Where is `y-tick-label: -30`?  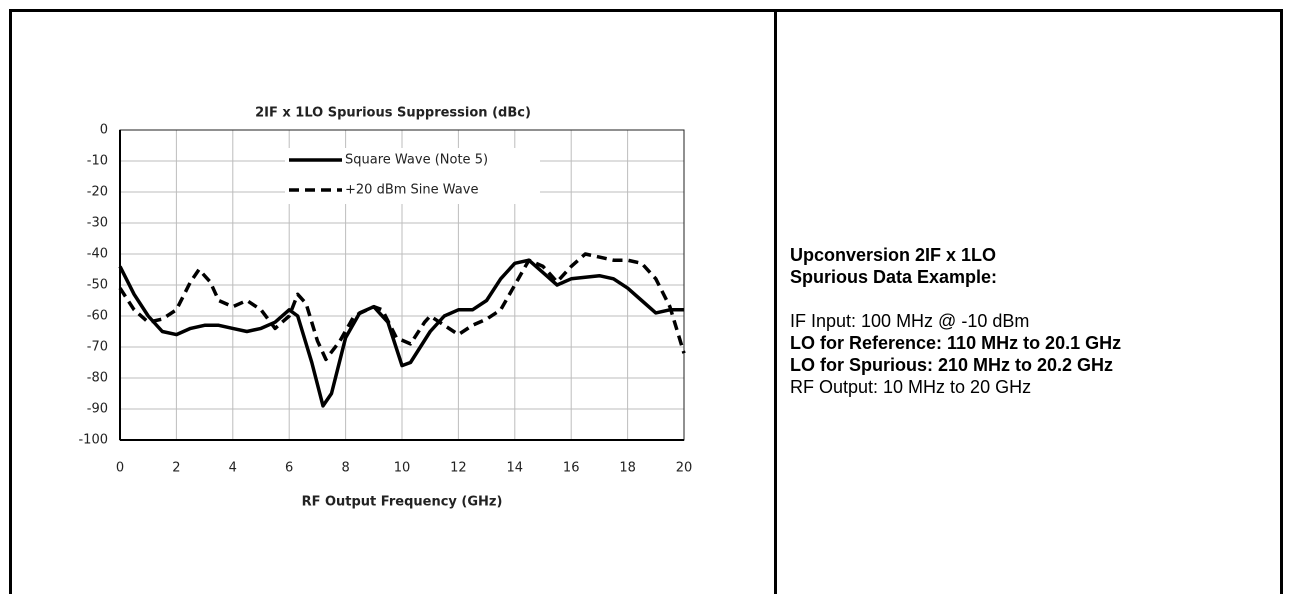 y-tick-label: -30 is located at coordinates (97, 223).